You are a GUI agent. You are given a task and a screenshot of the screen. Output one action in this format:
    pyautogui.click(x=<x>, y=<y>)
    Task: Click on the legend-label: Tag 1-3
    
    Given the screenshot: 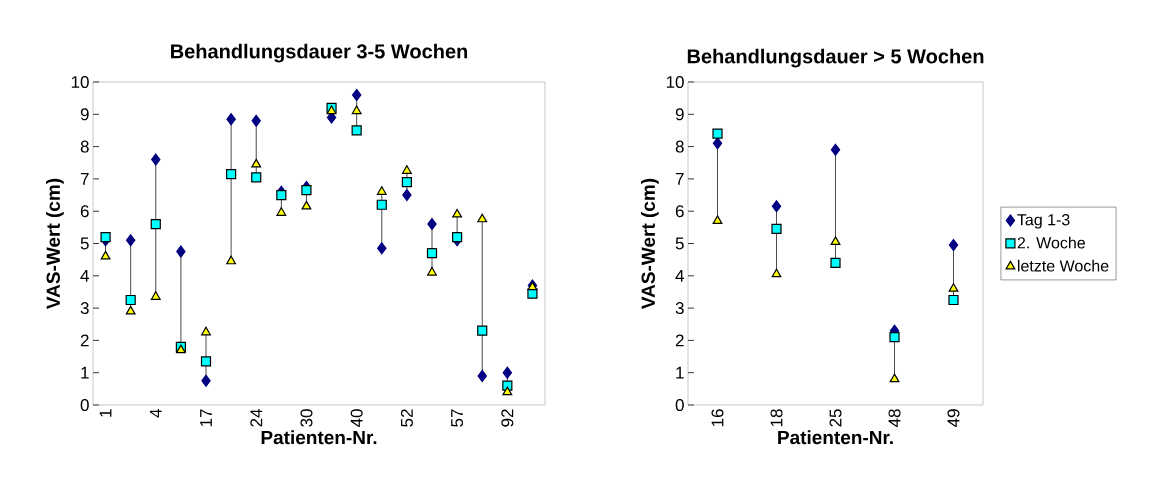 What is the action you would take?
    pyautogui.click(x=1043, y=221)
    